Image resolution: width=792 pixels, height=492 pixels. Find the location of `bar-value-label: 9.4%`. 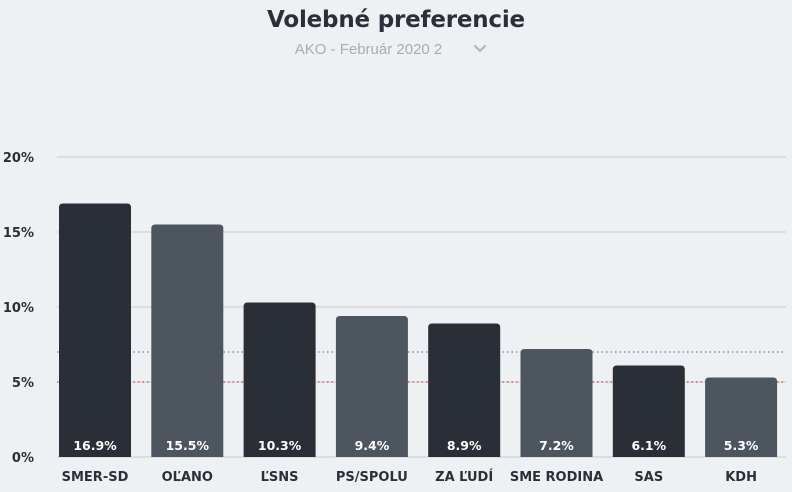

bar-value-label: 9.4% is located at coordinates (372, 445).